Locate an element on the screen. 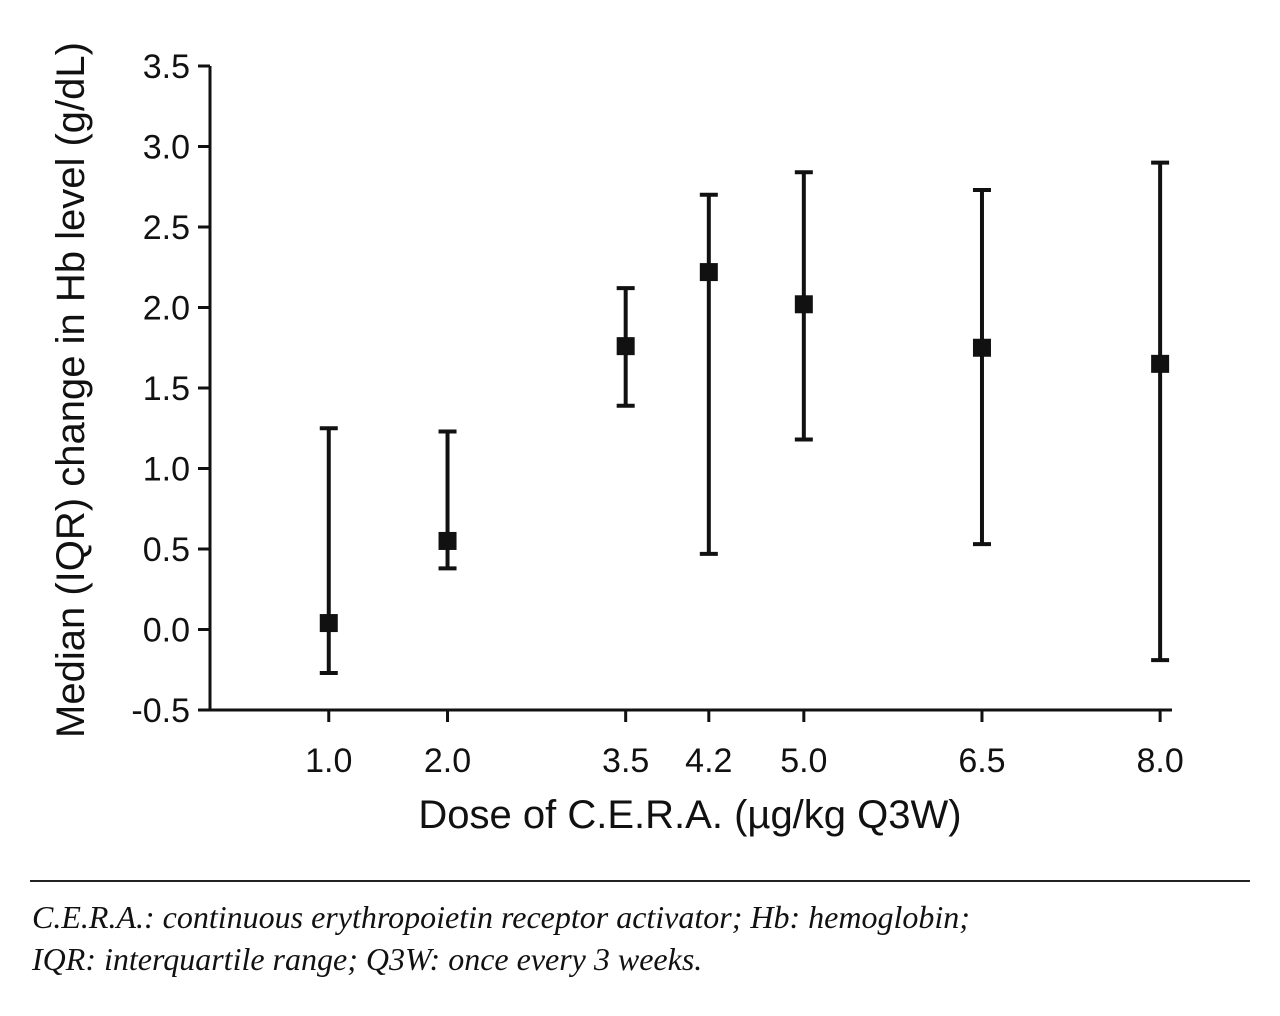 Image resolution: width=1280 pixels, height=1016 pixels. x-tick-label: 4.2 is located at coordinates (708, 761).